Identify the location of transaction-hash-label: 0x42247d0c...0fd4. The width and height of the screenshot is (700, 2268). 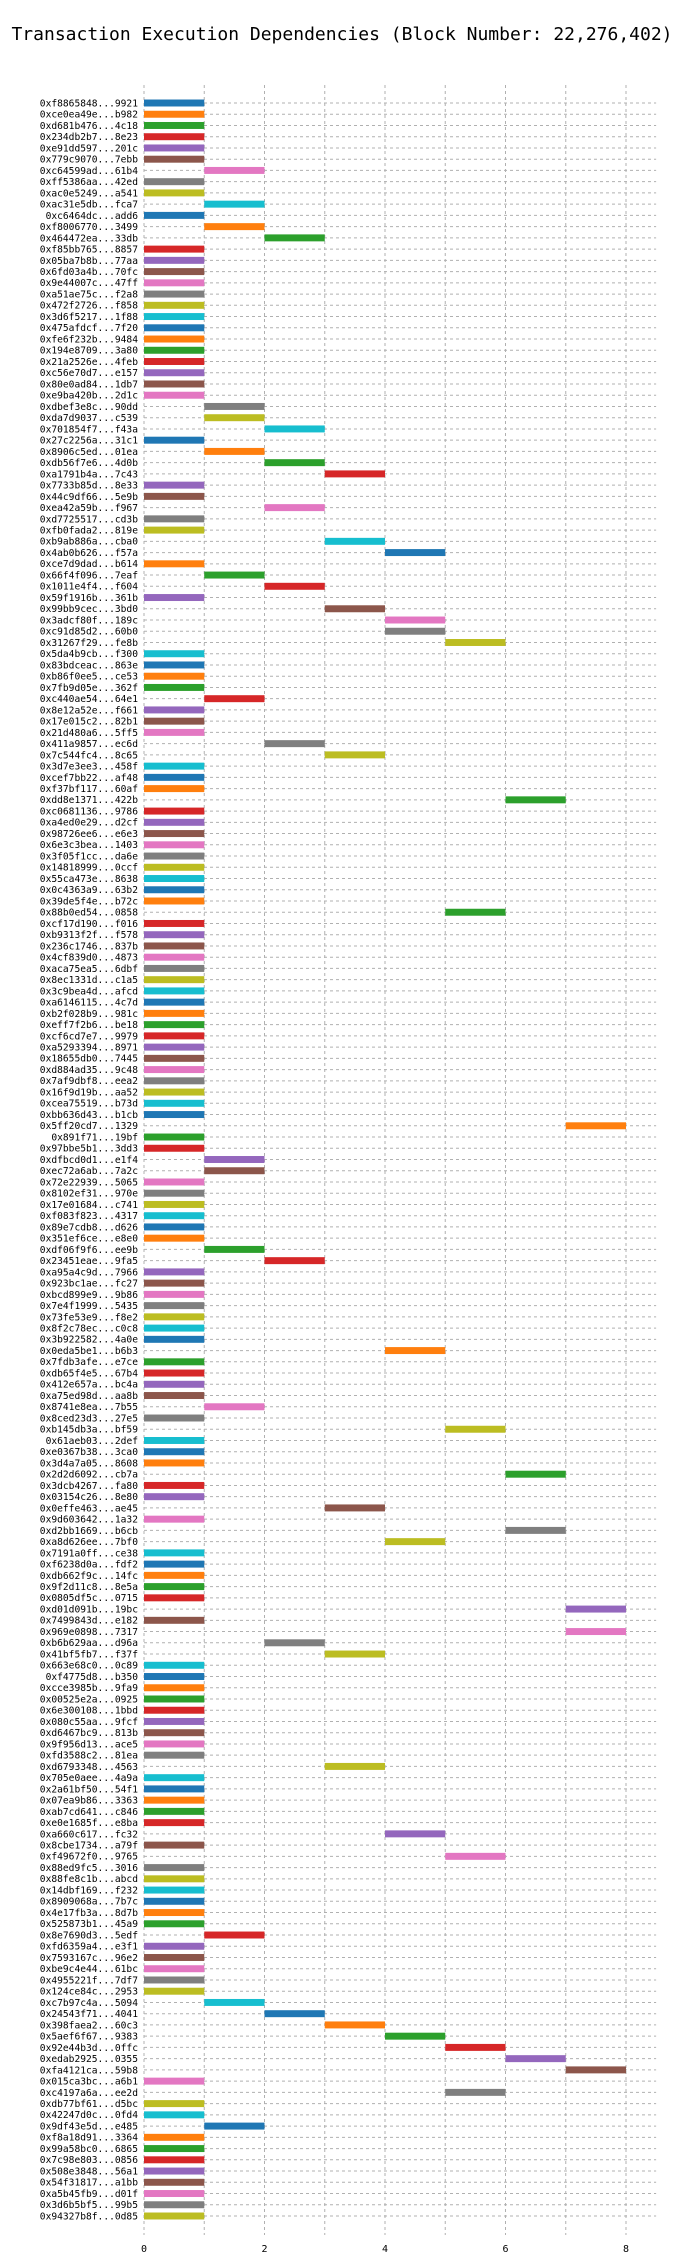
(89, 2115).